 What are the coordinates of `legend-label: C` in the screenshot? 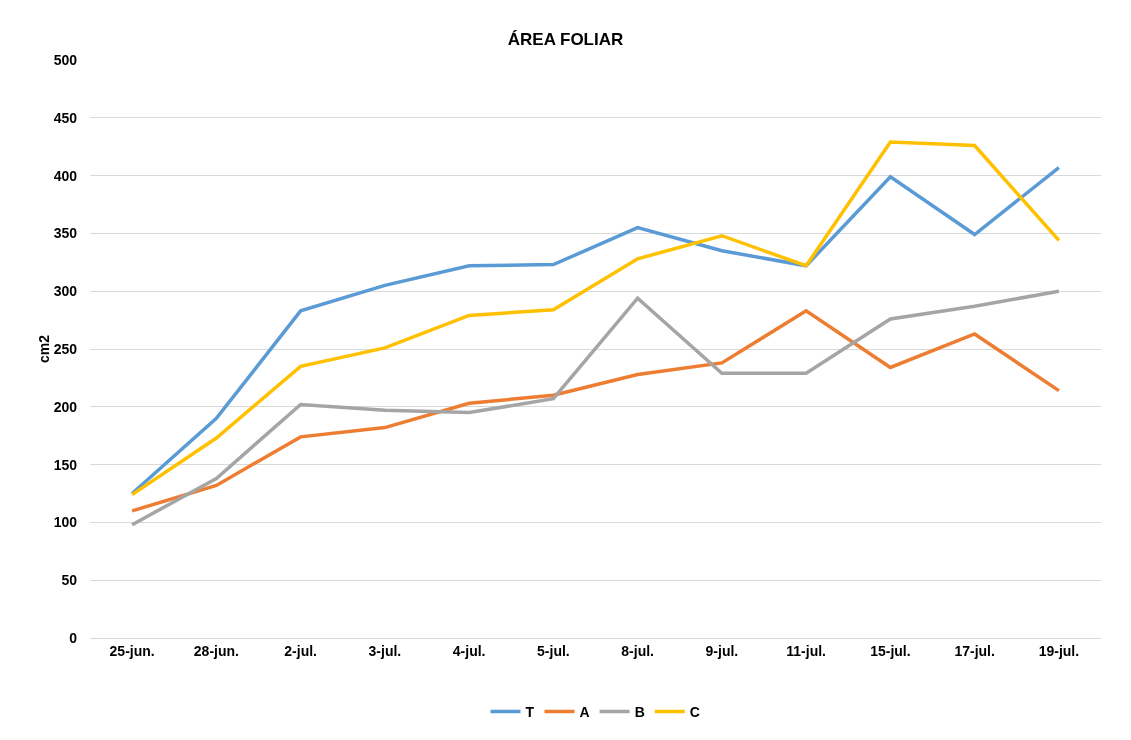 It's located at (694, 711).